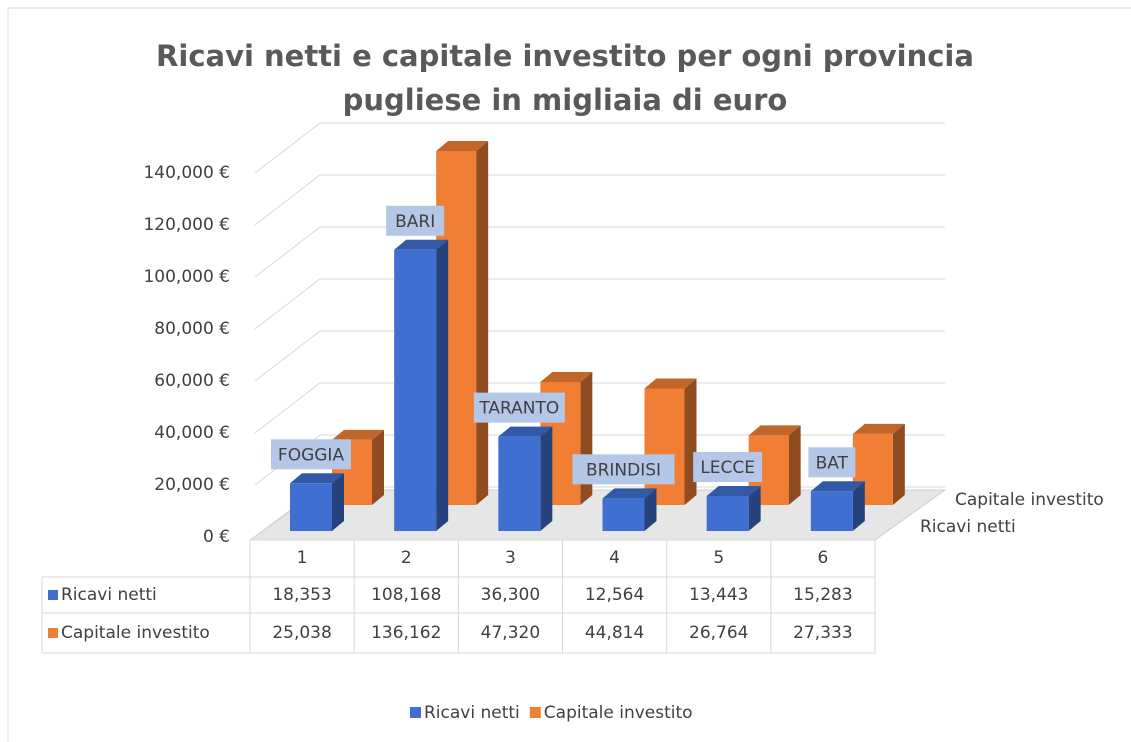 This screenshot has width=1131, height=742. Describe the element at coordinates (614, 558) in the screenshot. I see `x-tick-label: 4` at that location.